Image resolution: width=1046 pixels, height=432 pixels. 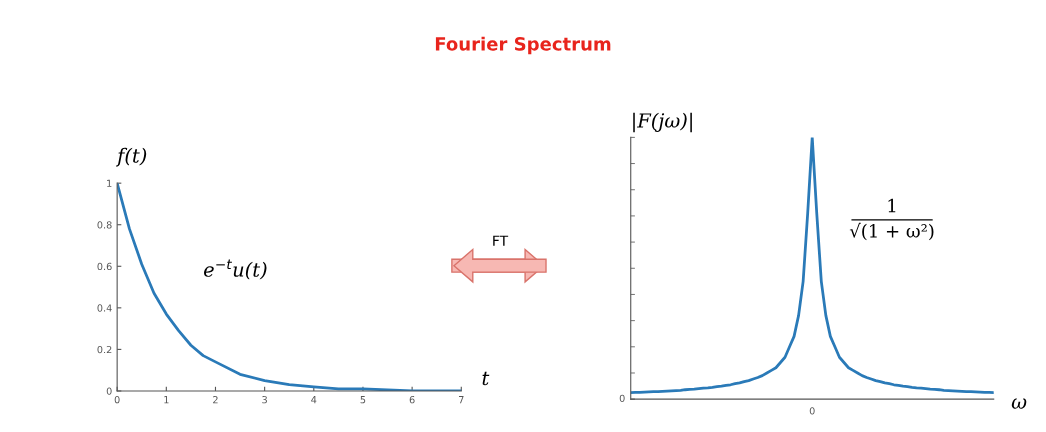 I want to click on y-tick-label: 0.6, so click(x=104, y=266).